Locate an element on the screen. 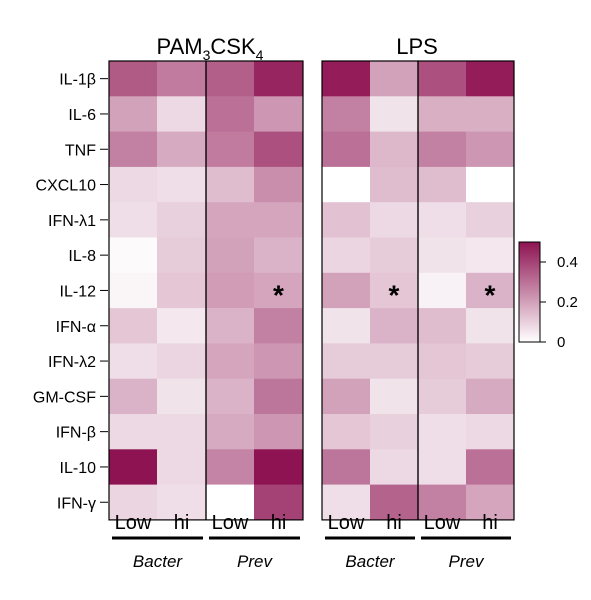 This screenshot has height=600, width=591. cell-il-6-col4 is located at coordinates (346, 114).